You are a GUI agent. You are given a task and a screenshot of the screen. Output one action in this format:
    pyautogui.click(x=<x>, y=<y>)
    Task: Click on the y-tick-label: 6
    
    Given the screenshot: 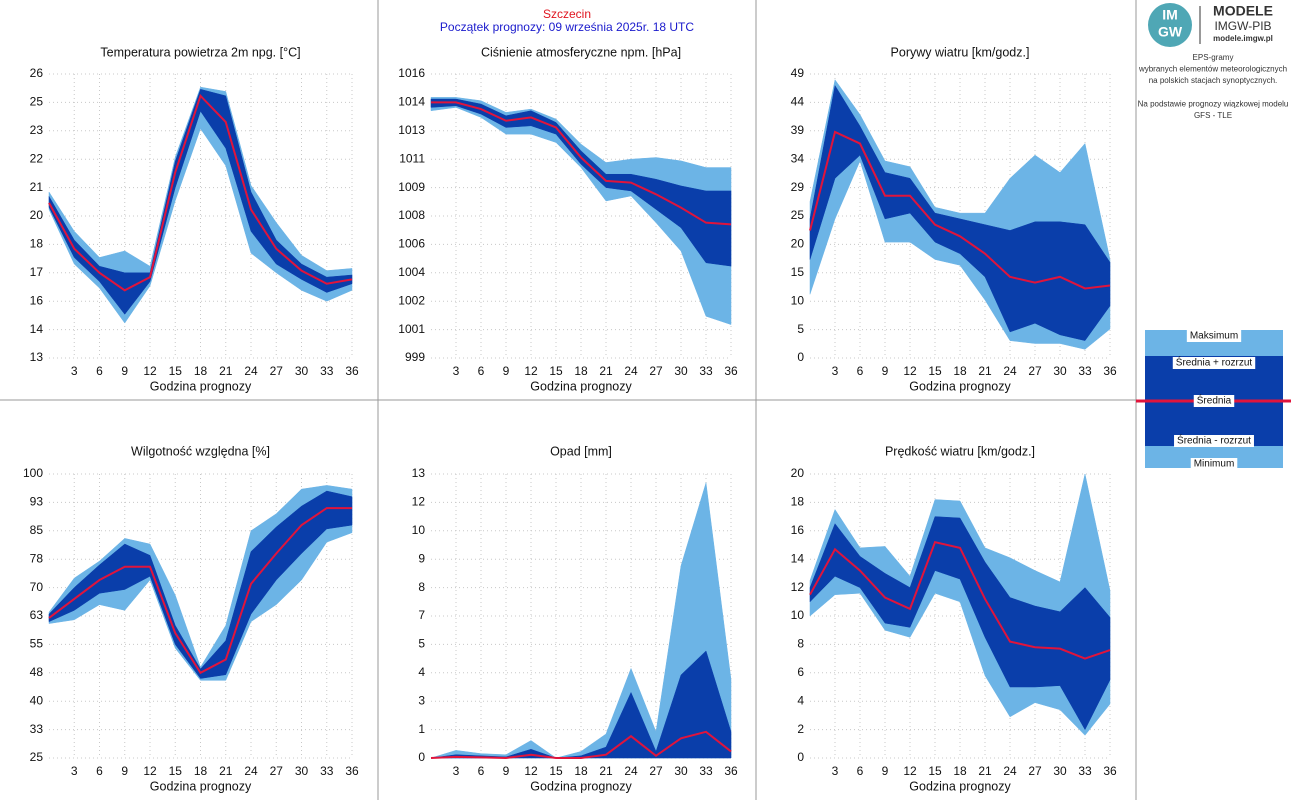 What is the action you would take?
    pyautogui.click(x=800, y=672)
    